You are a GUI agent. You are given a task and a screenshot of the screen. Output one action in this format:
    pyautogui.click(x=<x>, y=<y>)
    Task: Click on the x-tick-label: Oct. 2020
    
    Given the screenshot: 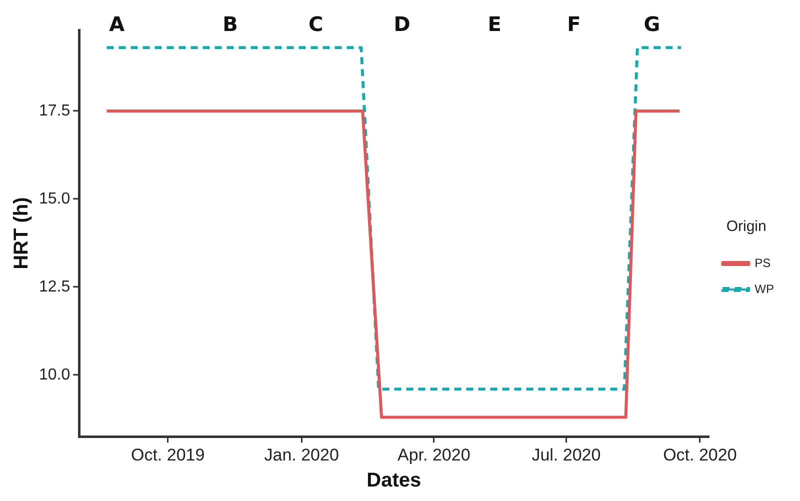 What is the action you would take?
    pyautogui.click(x=700, y=454)
    